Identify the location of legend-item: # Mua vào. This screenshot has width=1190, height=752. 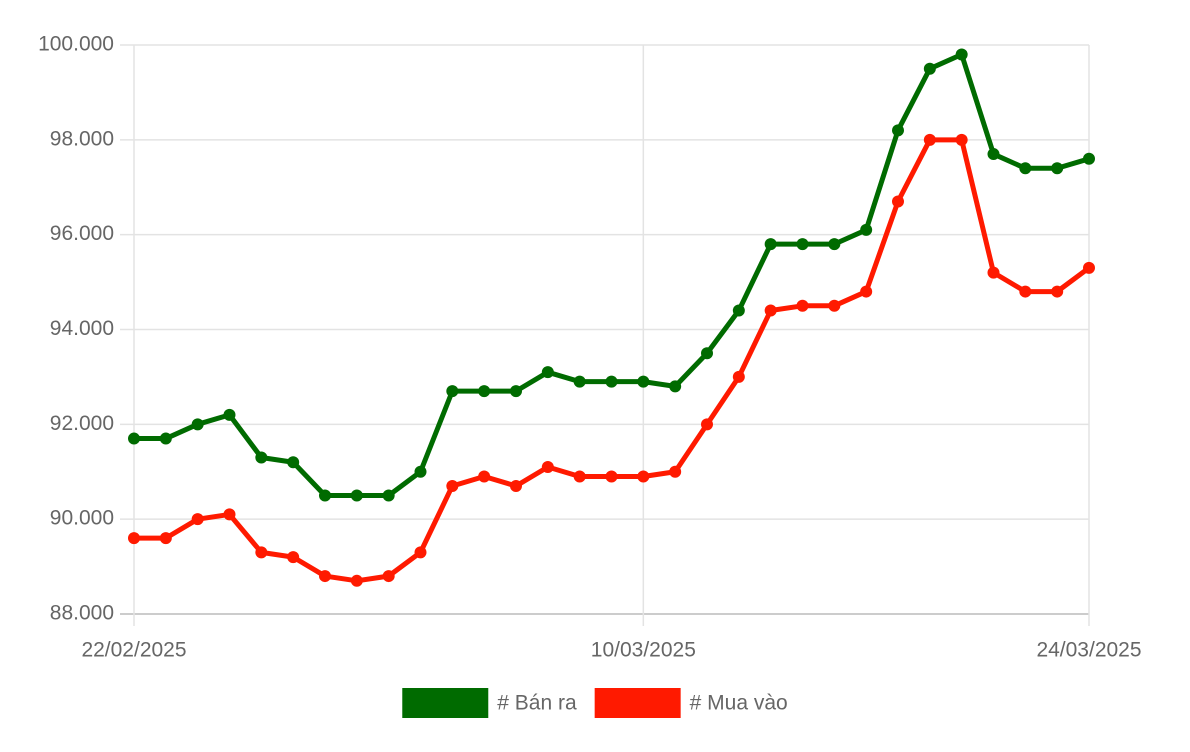
(691, 703).